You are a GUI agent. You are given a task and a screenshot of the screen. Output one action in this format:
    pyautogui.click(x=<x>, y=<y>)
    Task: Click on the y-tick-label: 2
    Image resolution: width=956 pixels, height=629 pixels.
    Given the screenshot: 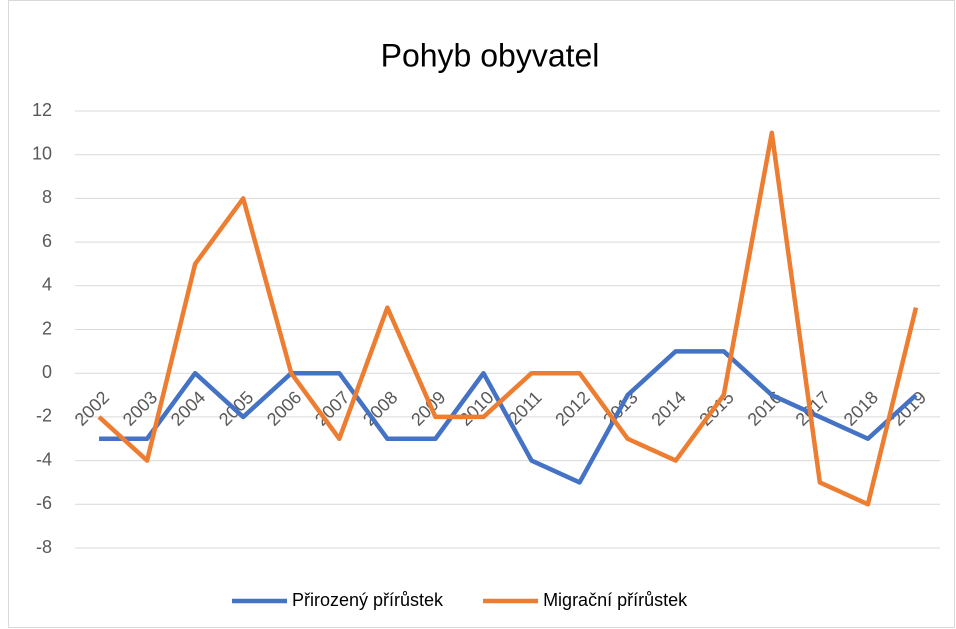 What is the action you would take?
    pyautogui.click(x=47, y=328)
    